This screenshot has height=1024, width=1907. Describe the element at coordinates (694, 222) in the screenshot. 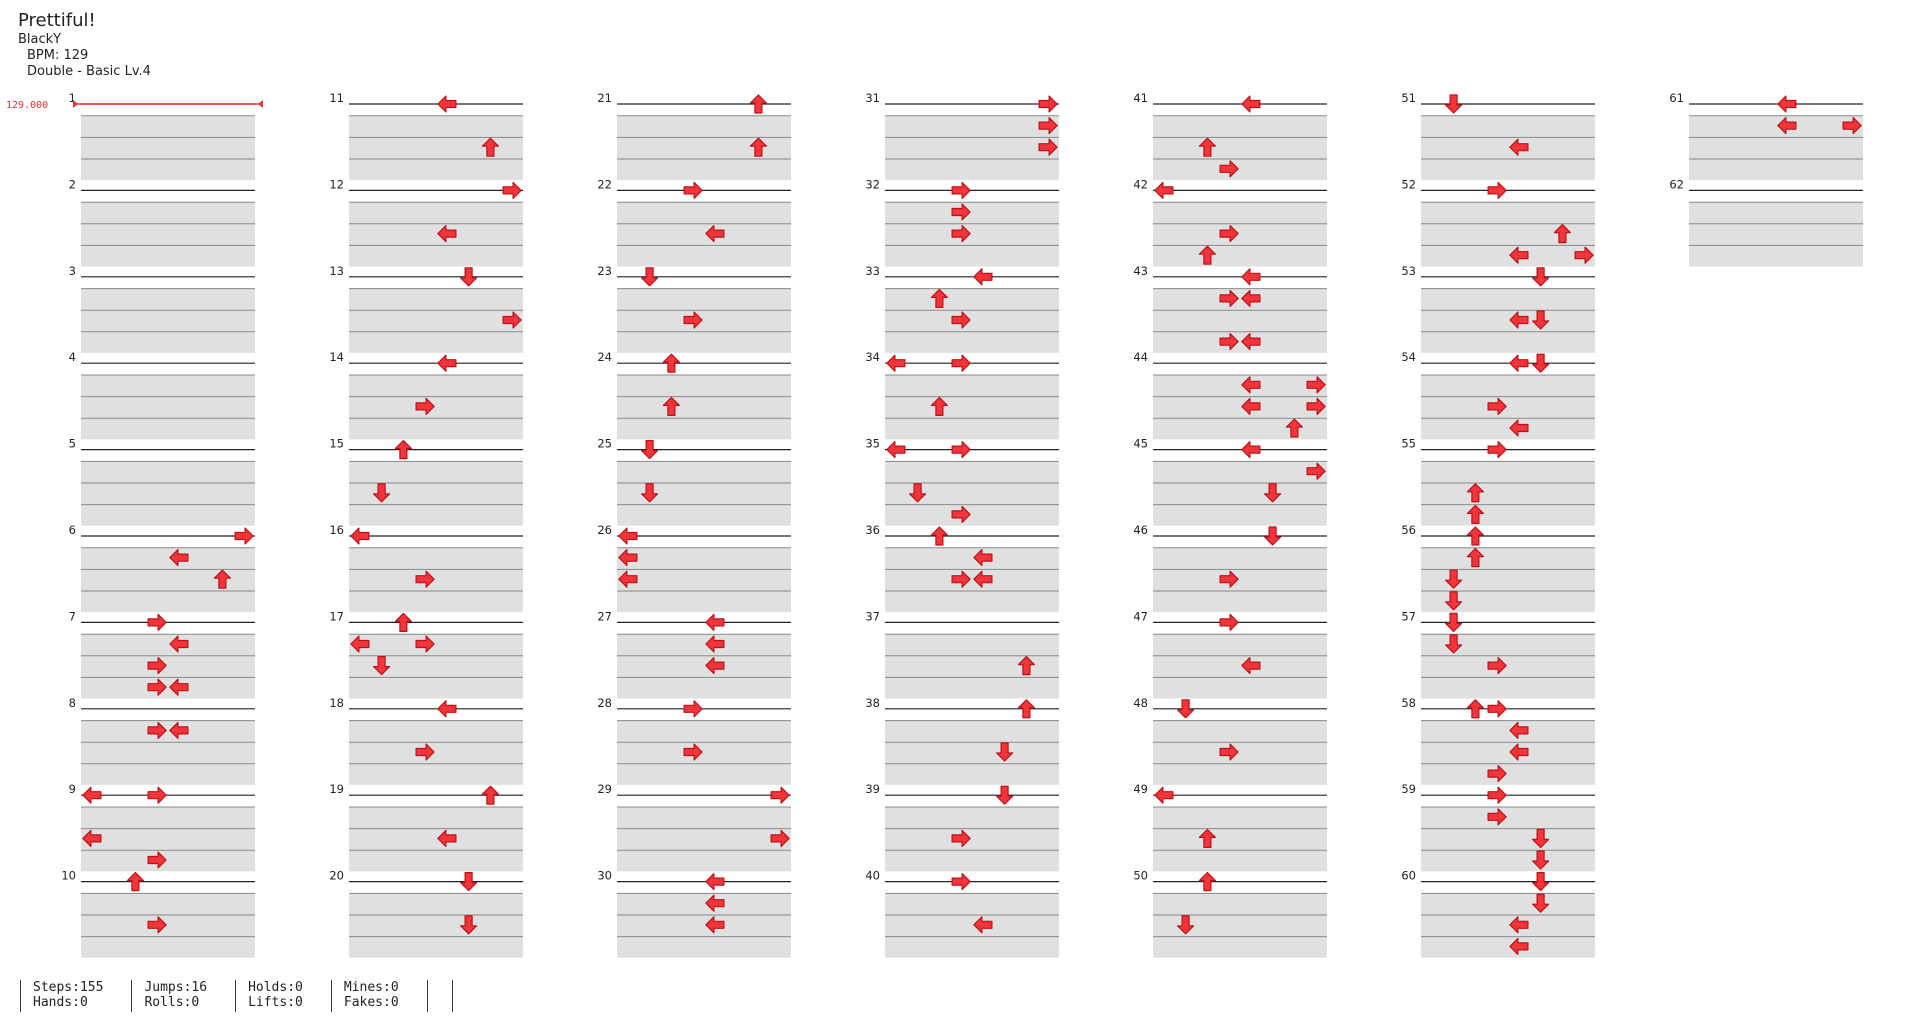

I see `measure-22: 22` at that location.